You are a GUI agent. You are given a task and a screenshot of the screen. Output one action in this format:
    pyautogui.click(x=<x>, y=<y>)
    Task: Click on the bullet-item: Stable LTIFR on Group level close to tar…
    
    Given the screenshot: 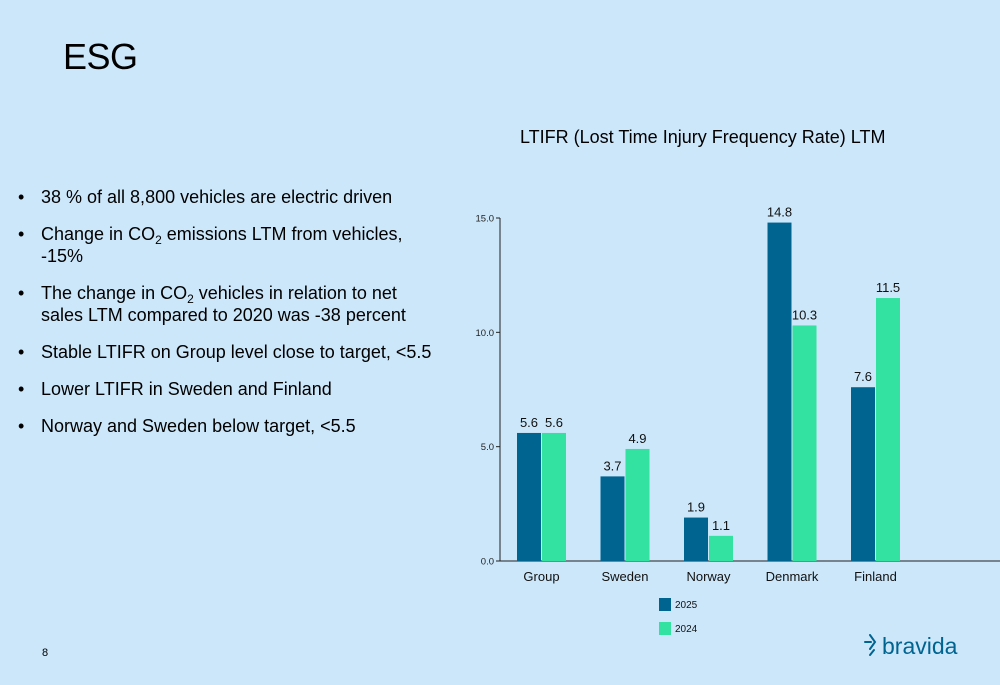 What is the action you would take?
    pyautogui.click(x=228, y=352)
    